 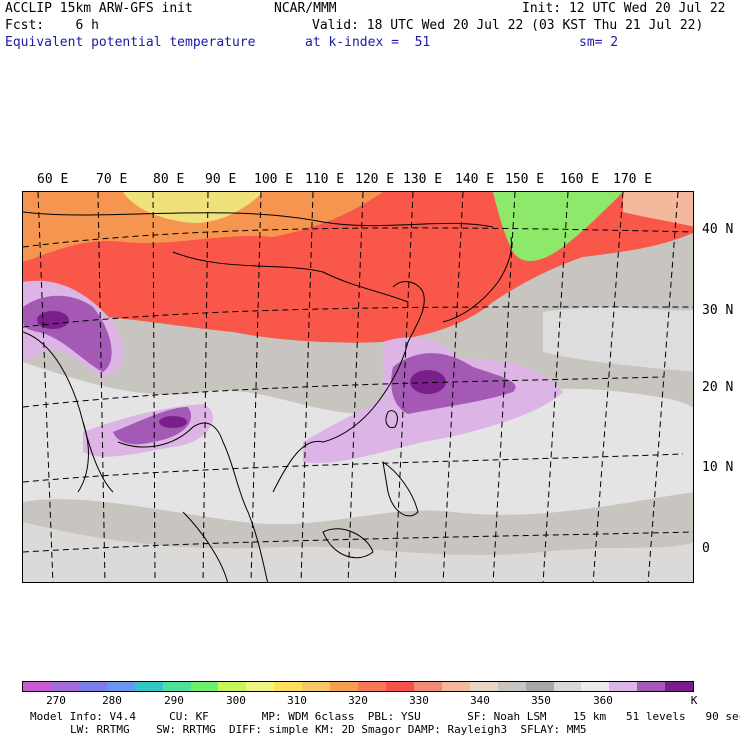 What do you see at coordinates (325, 179) in the screenshot?
I see `lon-label: 110 E` at bounding box center [325, 179].